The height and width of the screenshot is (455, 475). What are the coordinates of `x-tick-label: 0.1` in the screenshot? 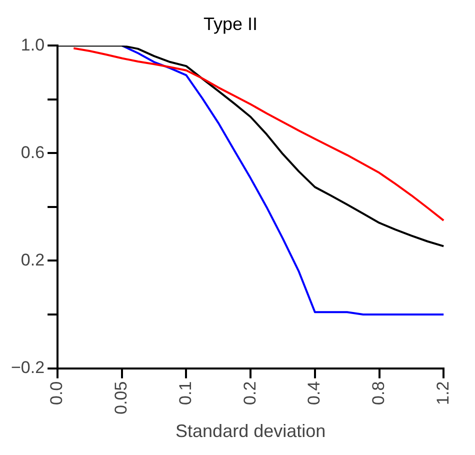 It's located at (185, 393).